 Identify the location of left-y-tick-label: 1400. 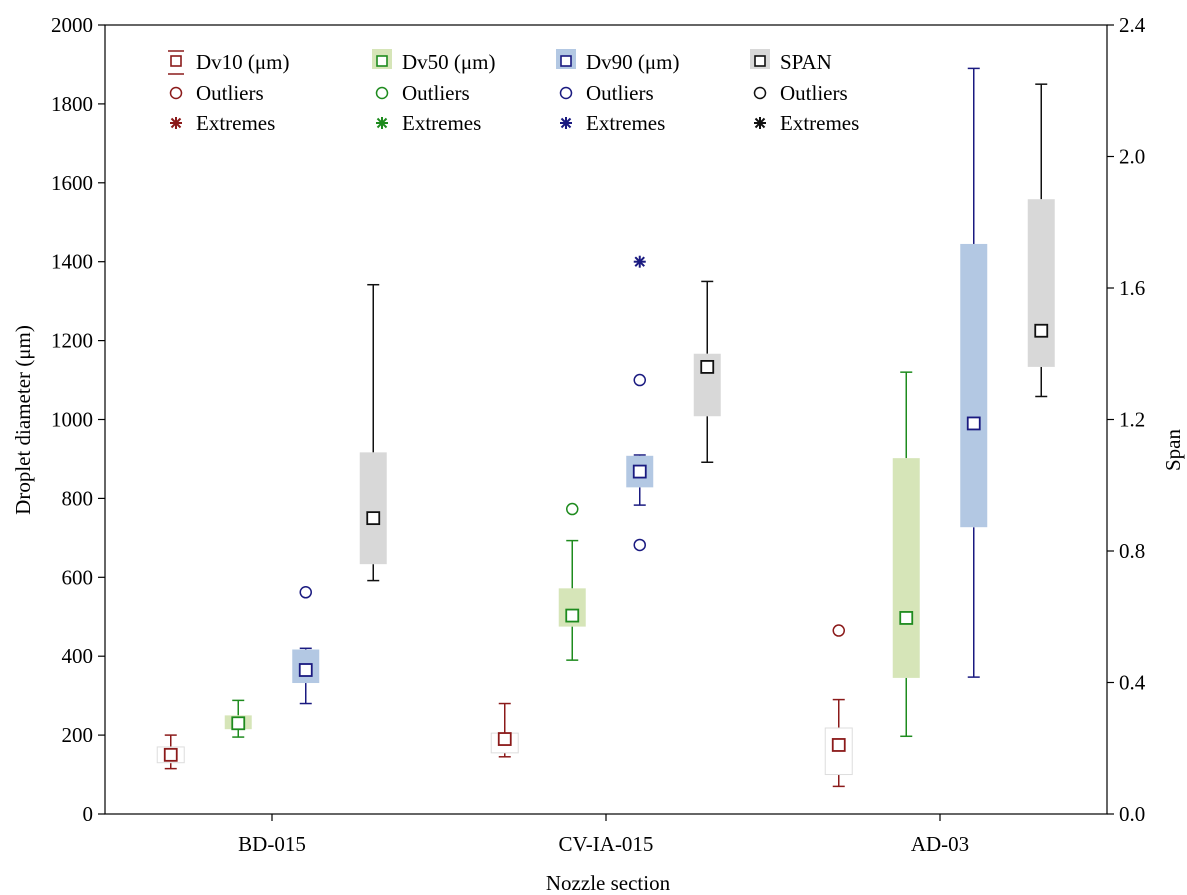
(72, 262).